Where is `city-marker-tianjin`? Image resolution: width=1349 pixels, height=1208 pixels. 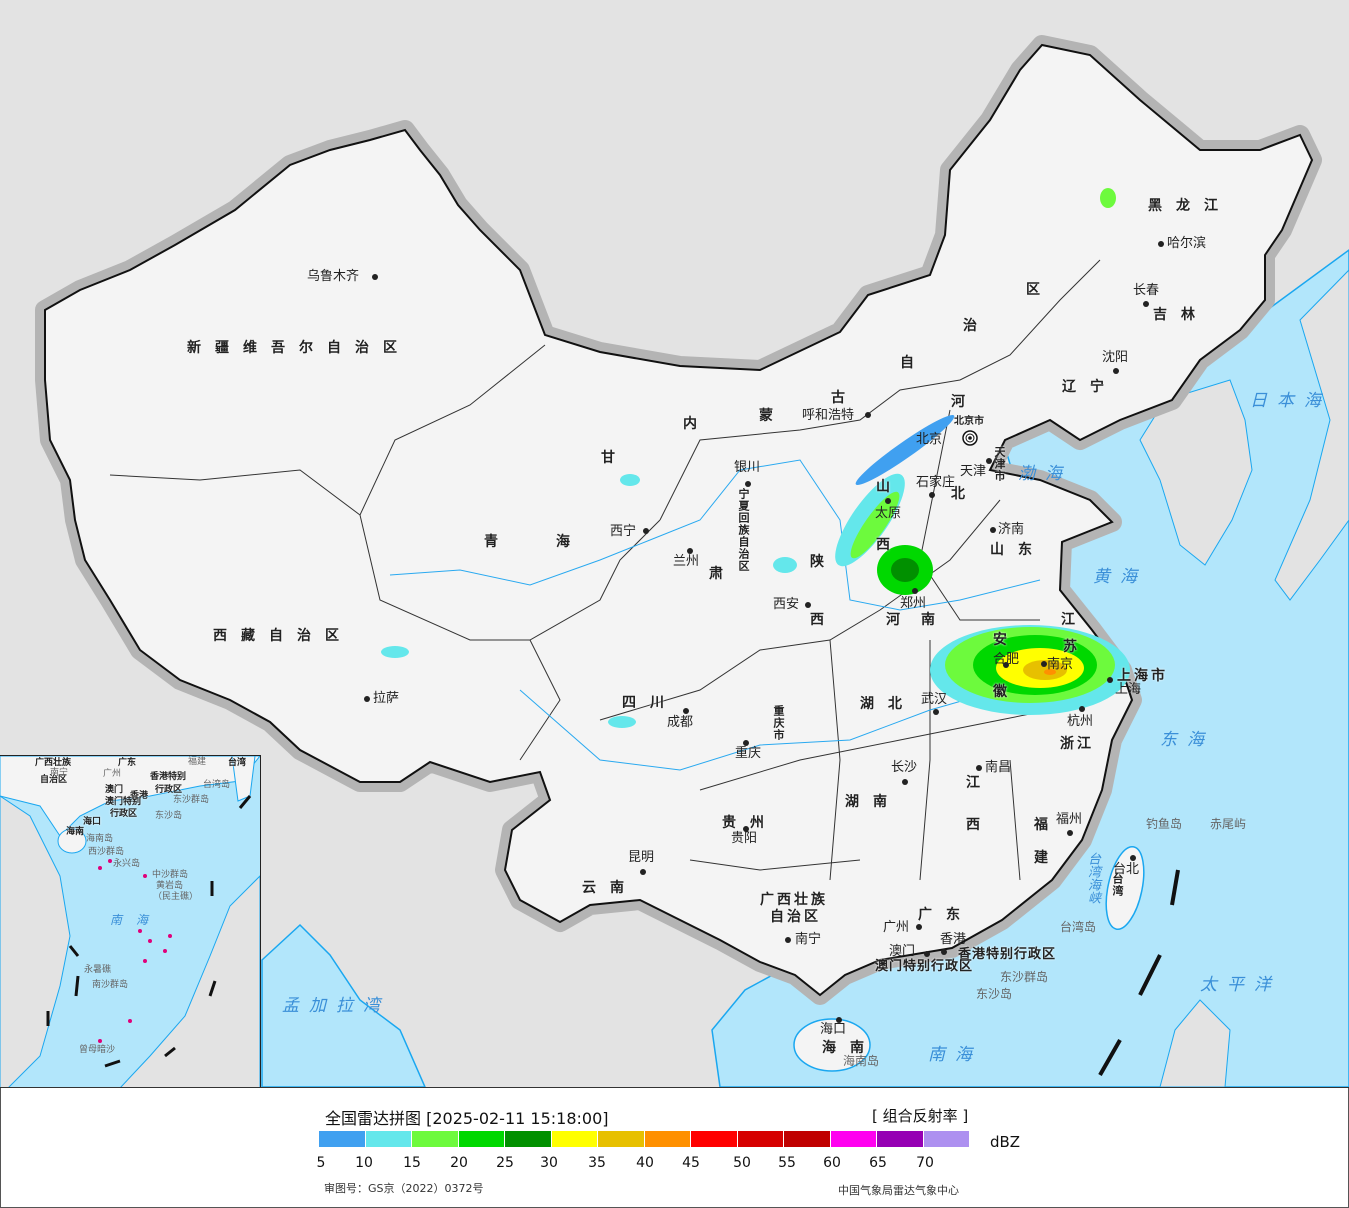 city-marker-tianjin is located at coordinates (989, 461).